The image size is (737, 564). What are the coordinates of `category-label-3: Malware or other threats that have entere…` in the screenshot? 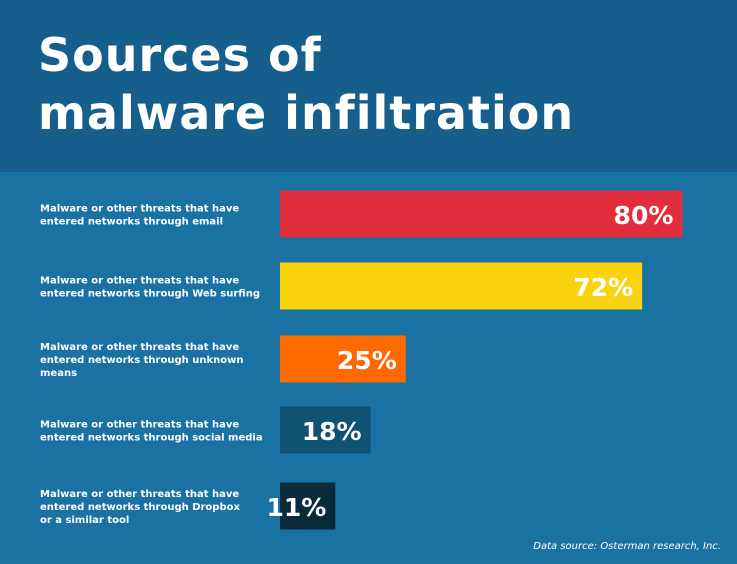 It's located at (141, 360).